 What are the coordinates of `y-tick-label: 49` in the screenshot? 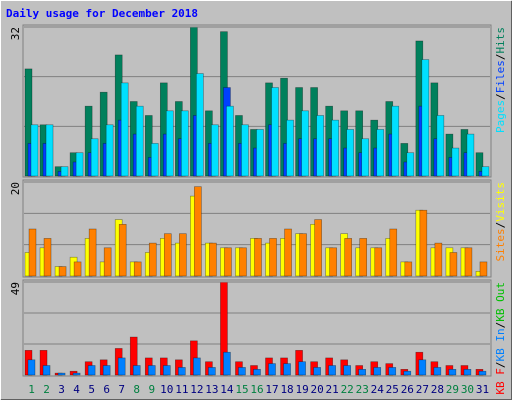 It's located at (15, 288).